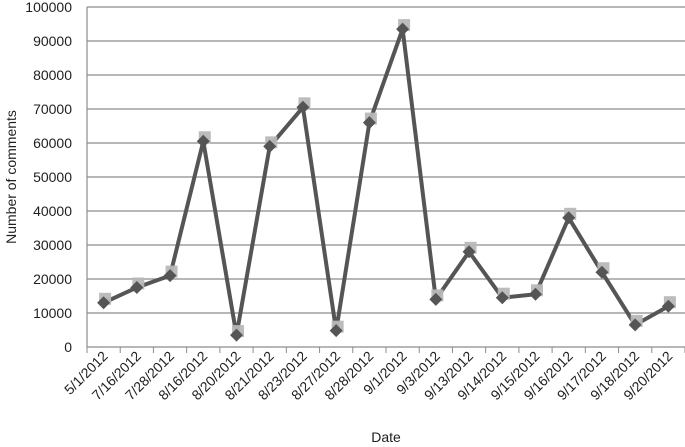 This screenshot has width=685, height=447. Describe the element at coordinates (386, 437) in the screenshot. I see `x-axis-title: Date` at that location.